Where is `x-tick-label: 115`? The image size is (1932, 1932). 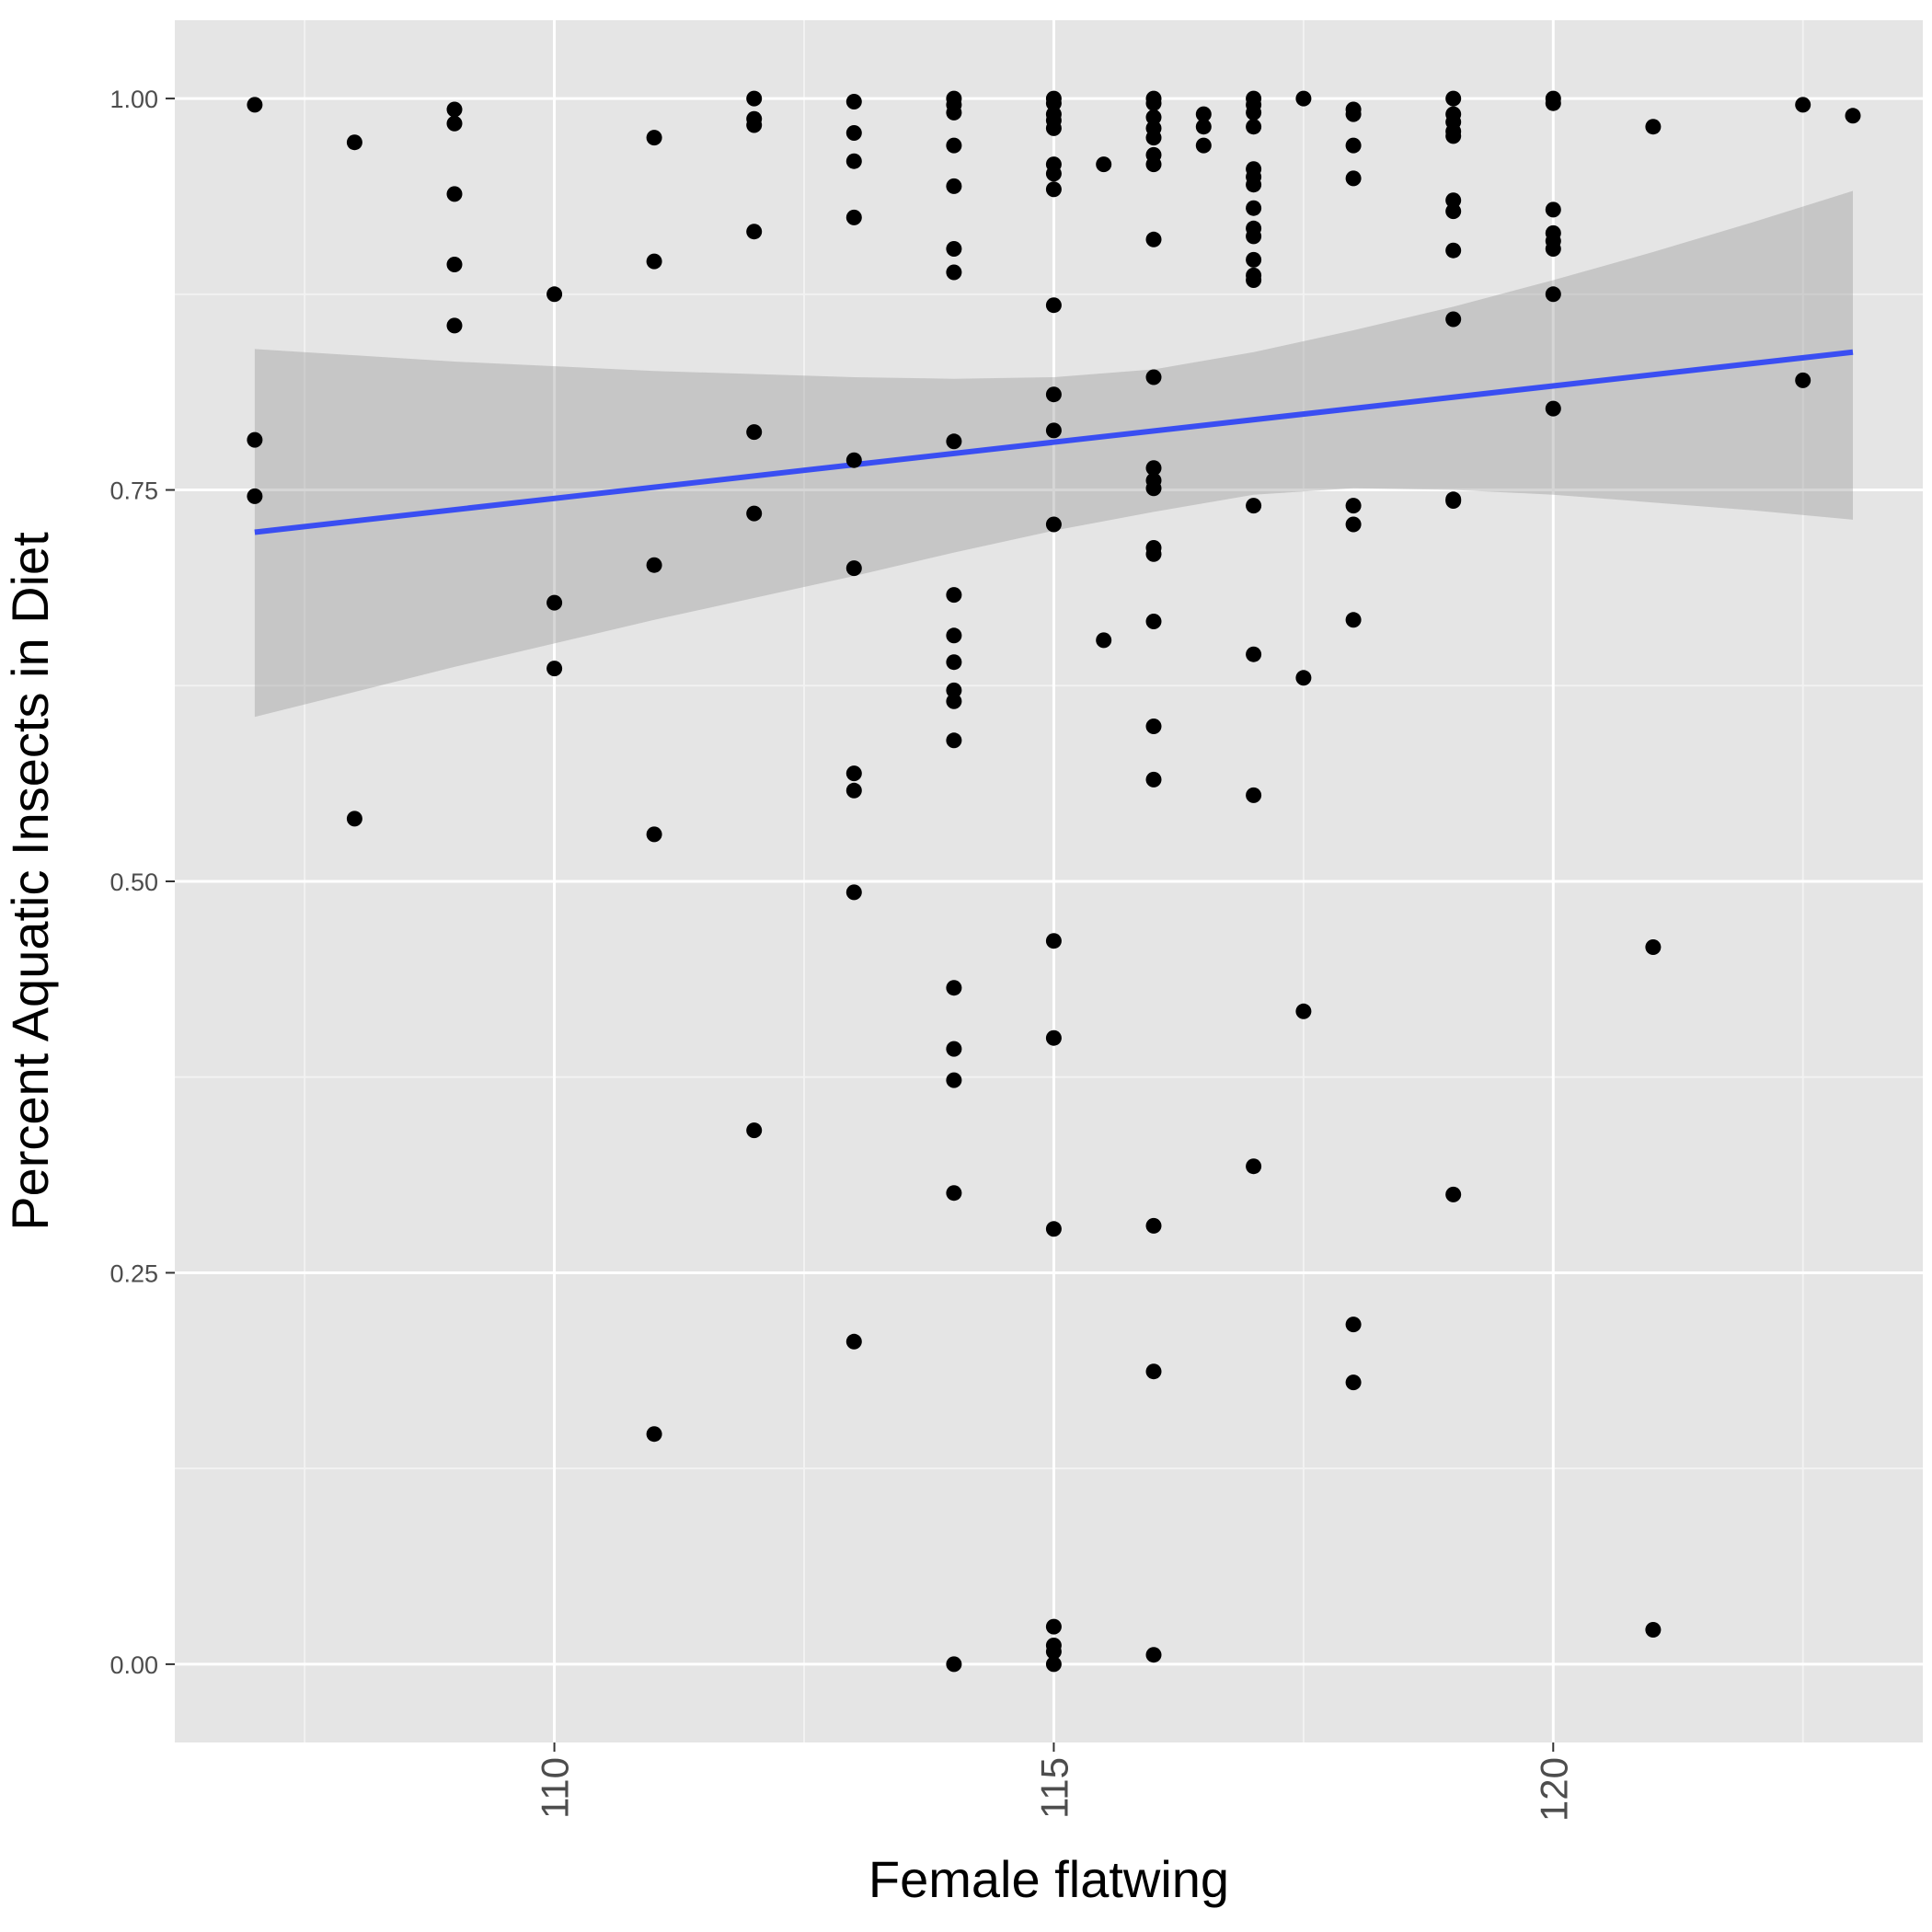 x-tick-label: 115 is located at coordinates (1053, 1788).